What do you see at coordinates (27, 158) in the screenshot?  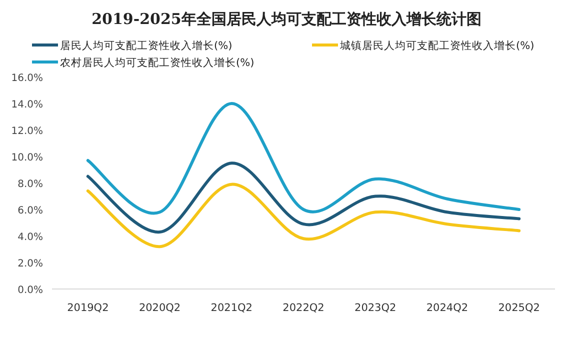 I see `y-tick-label: 10.0%` at bounding box center [27, 158].